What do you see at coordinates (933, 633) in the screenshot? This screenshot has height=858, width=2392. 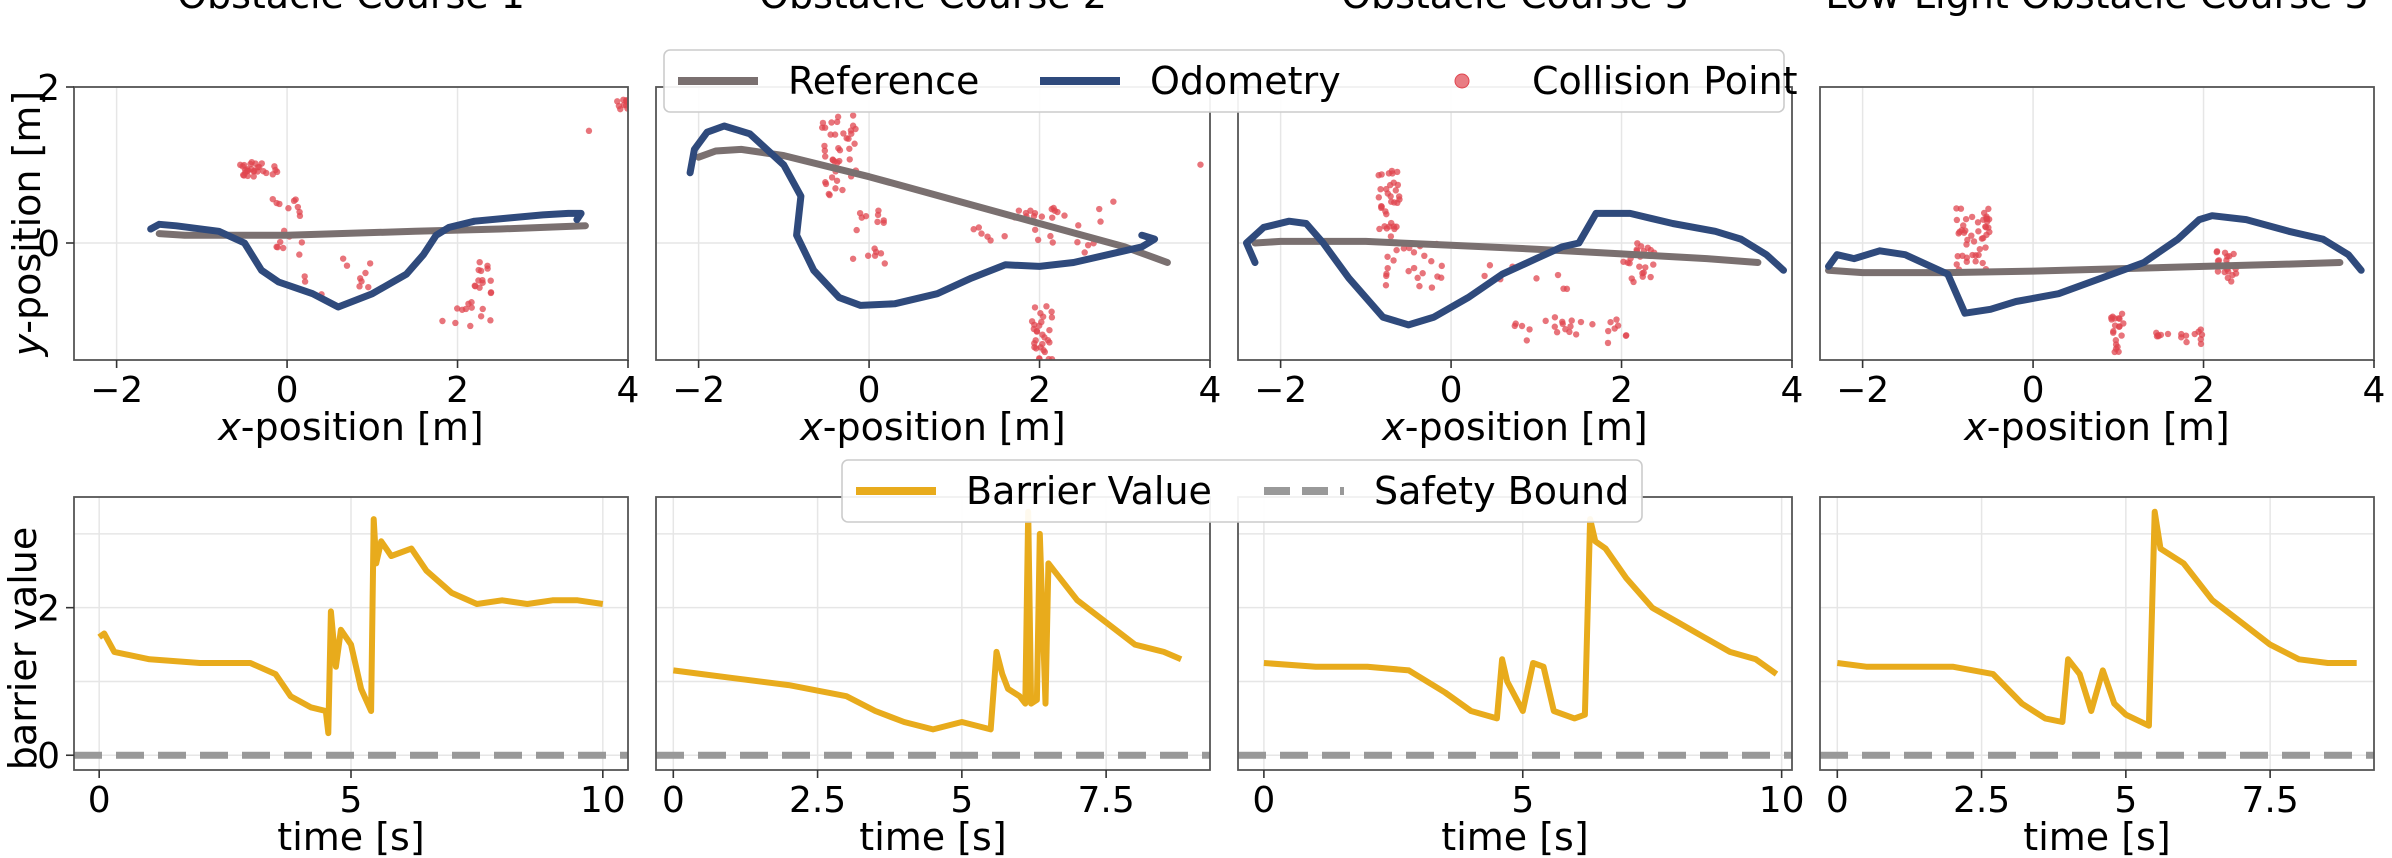 I see `plot-area` at bounding box center [933, 633].